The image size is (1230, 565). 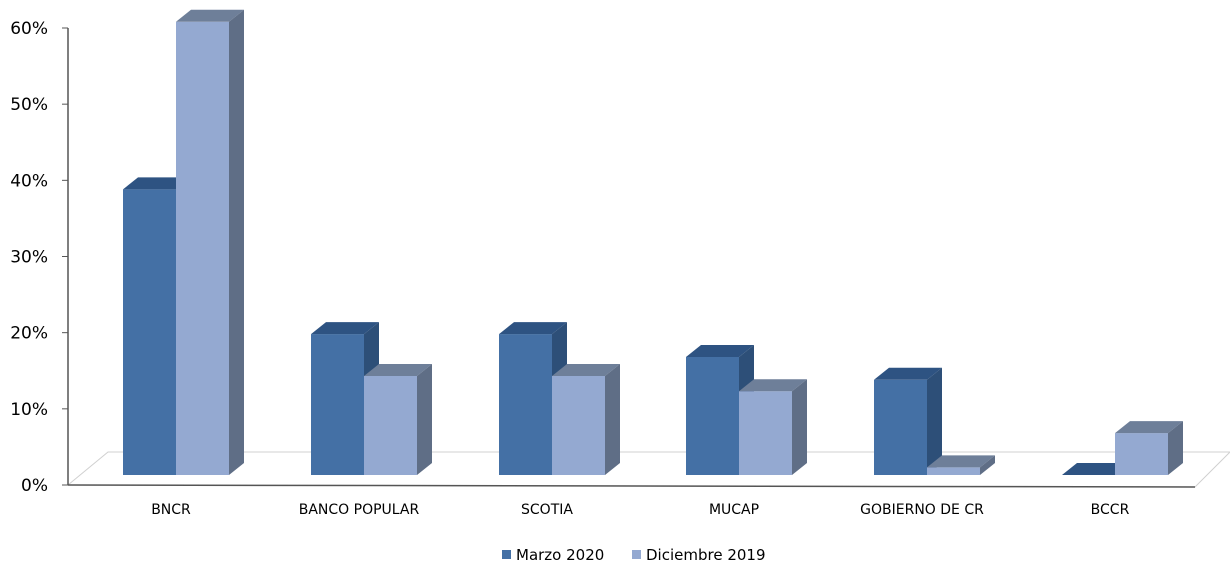 I want to click on legend-label: Marzo 2020, so click(x=560, y=555).